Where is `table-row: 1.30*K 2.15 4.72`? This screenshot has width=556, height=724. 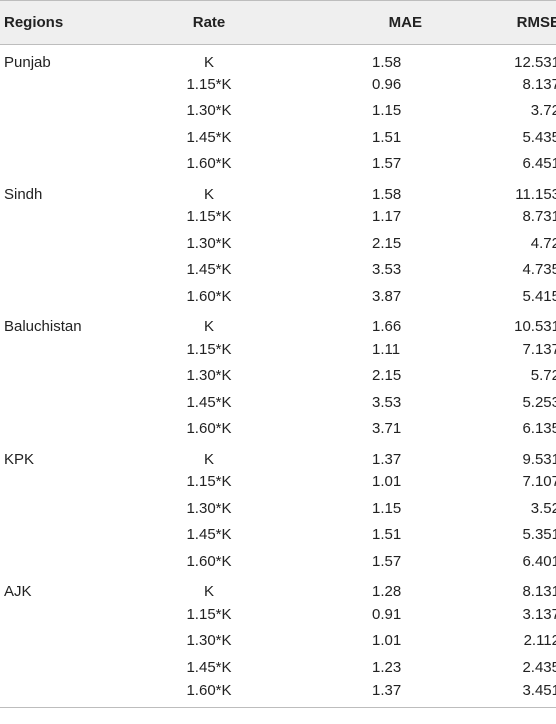 table-row: 1.30*K 2.15 4.72 is located at coordinates (278, 243).